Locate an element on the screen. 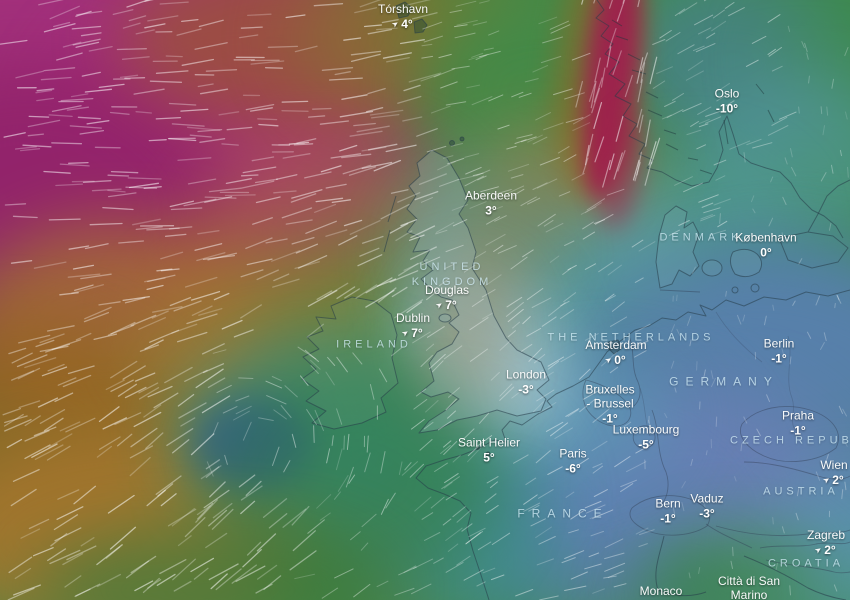 This screenshot has height=600, width=850. city-name-line: Praha is located at coordinates (798, 415).